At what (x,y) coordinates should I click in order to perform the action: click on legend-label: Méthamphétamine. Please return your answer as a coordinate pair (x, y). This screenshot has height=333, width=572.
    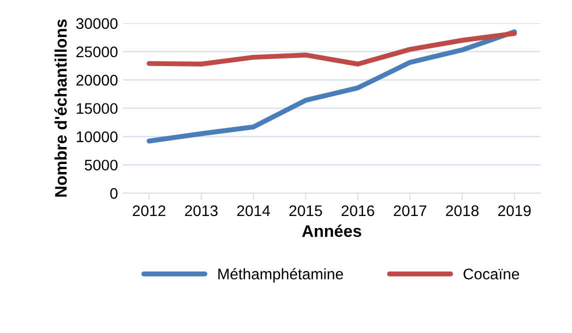
    Looking at the image, I should click on (280, 275).